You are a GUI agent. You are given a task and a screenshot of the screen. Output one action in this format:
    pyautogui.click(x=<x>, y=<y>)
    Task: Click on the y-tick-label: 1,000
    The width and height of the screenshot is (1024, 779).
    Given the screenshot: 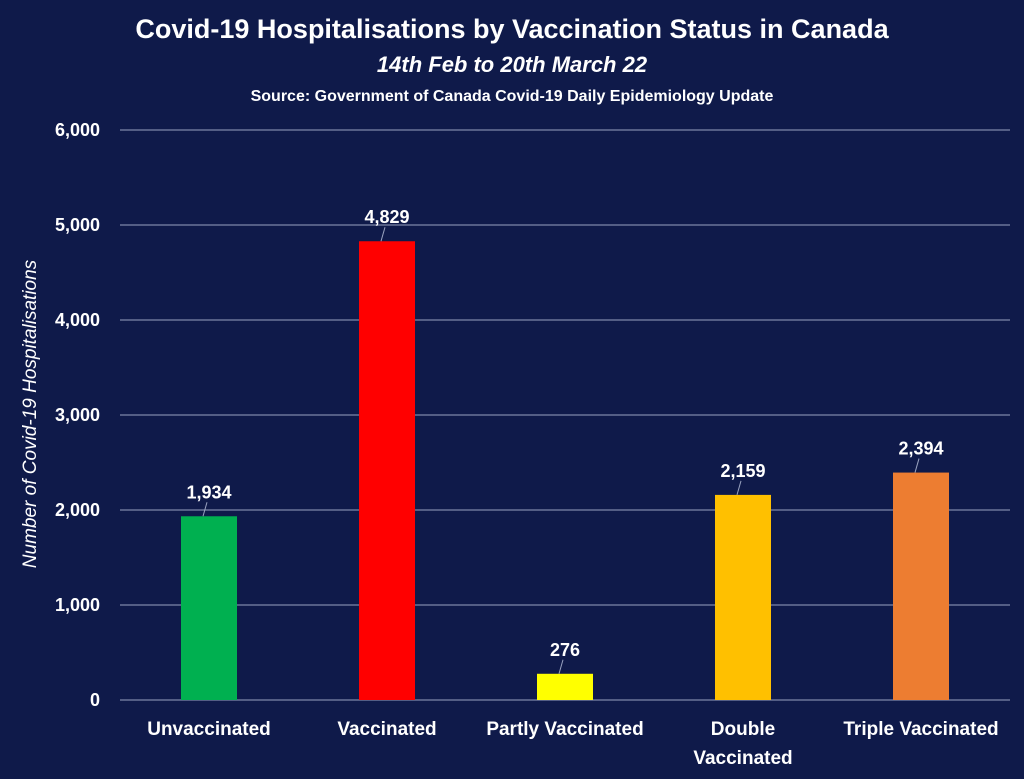 What is the action you would take?
    pyautogui.click(x=77, y=605)
    